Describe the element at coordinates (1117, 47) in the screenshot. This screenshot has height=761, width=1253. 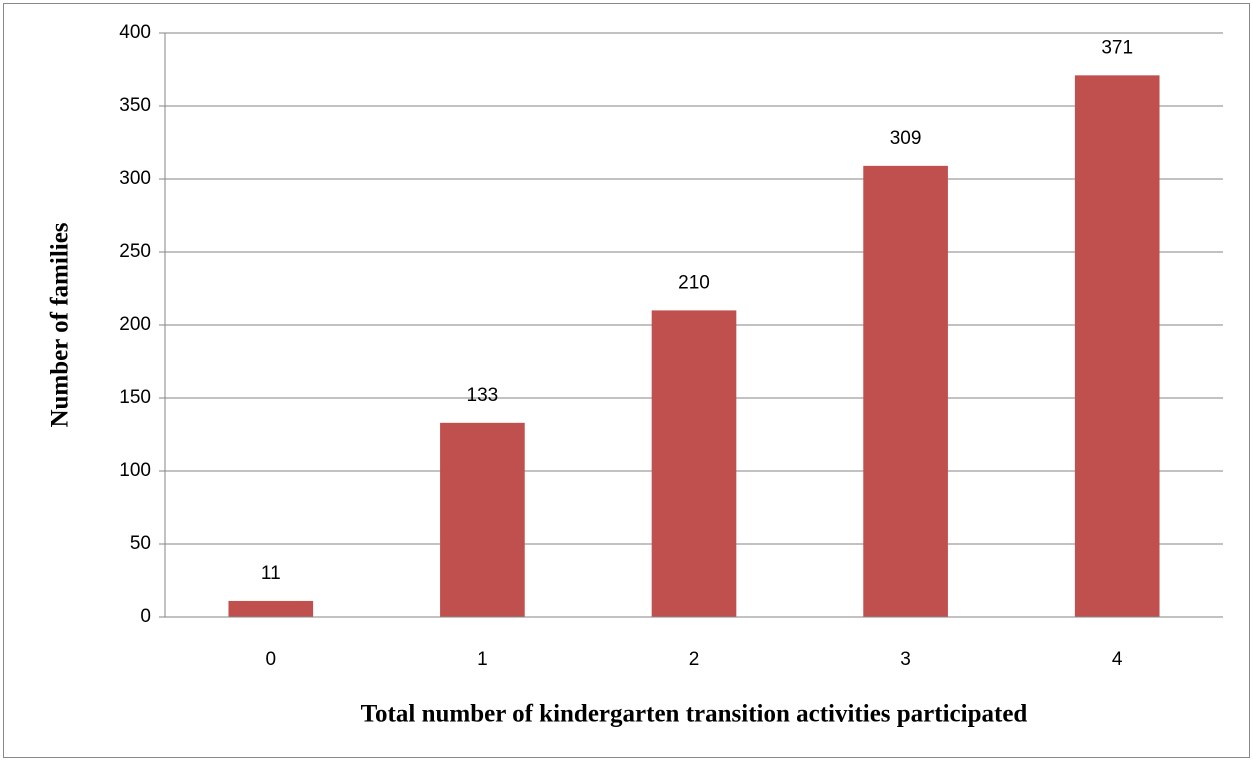
I see `data-label: 371` at that location.